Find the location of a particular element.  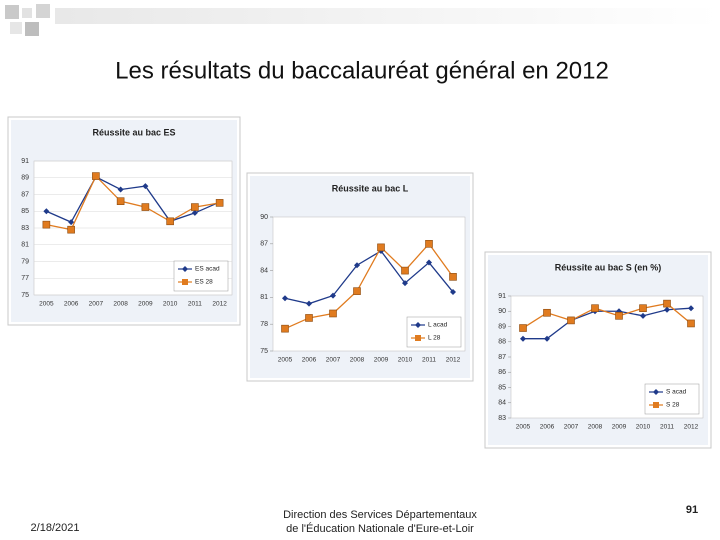

slide-date: 2/18/2021 is located at coordinates (55, 528).